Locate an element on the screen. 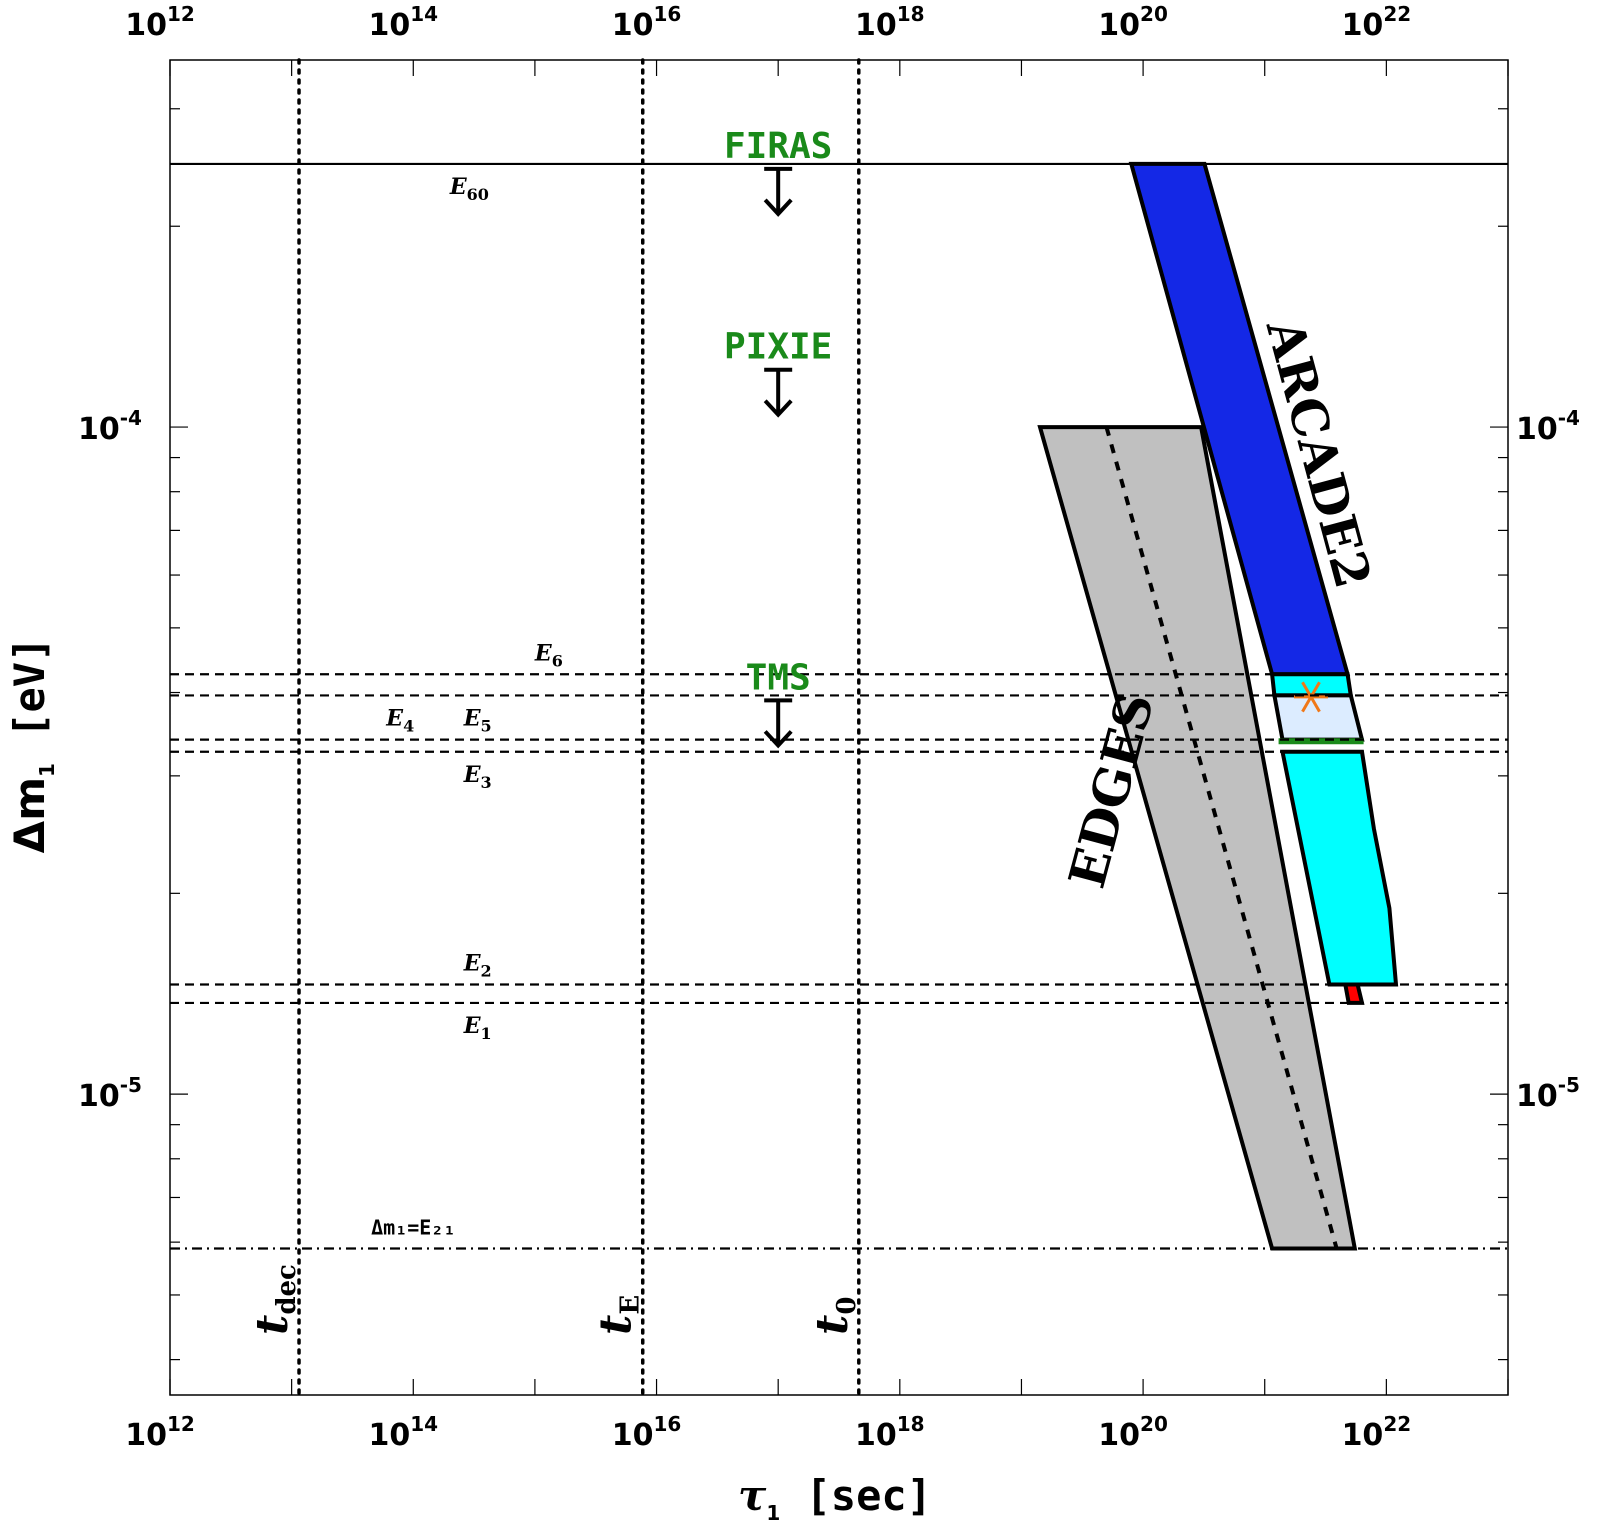 This screenshot has width=1600, height=1528. x-top-tick-label-3: 1018 is located at coordinates (890, 22).